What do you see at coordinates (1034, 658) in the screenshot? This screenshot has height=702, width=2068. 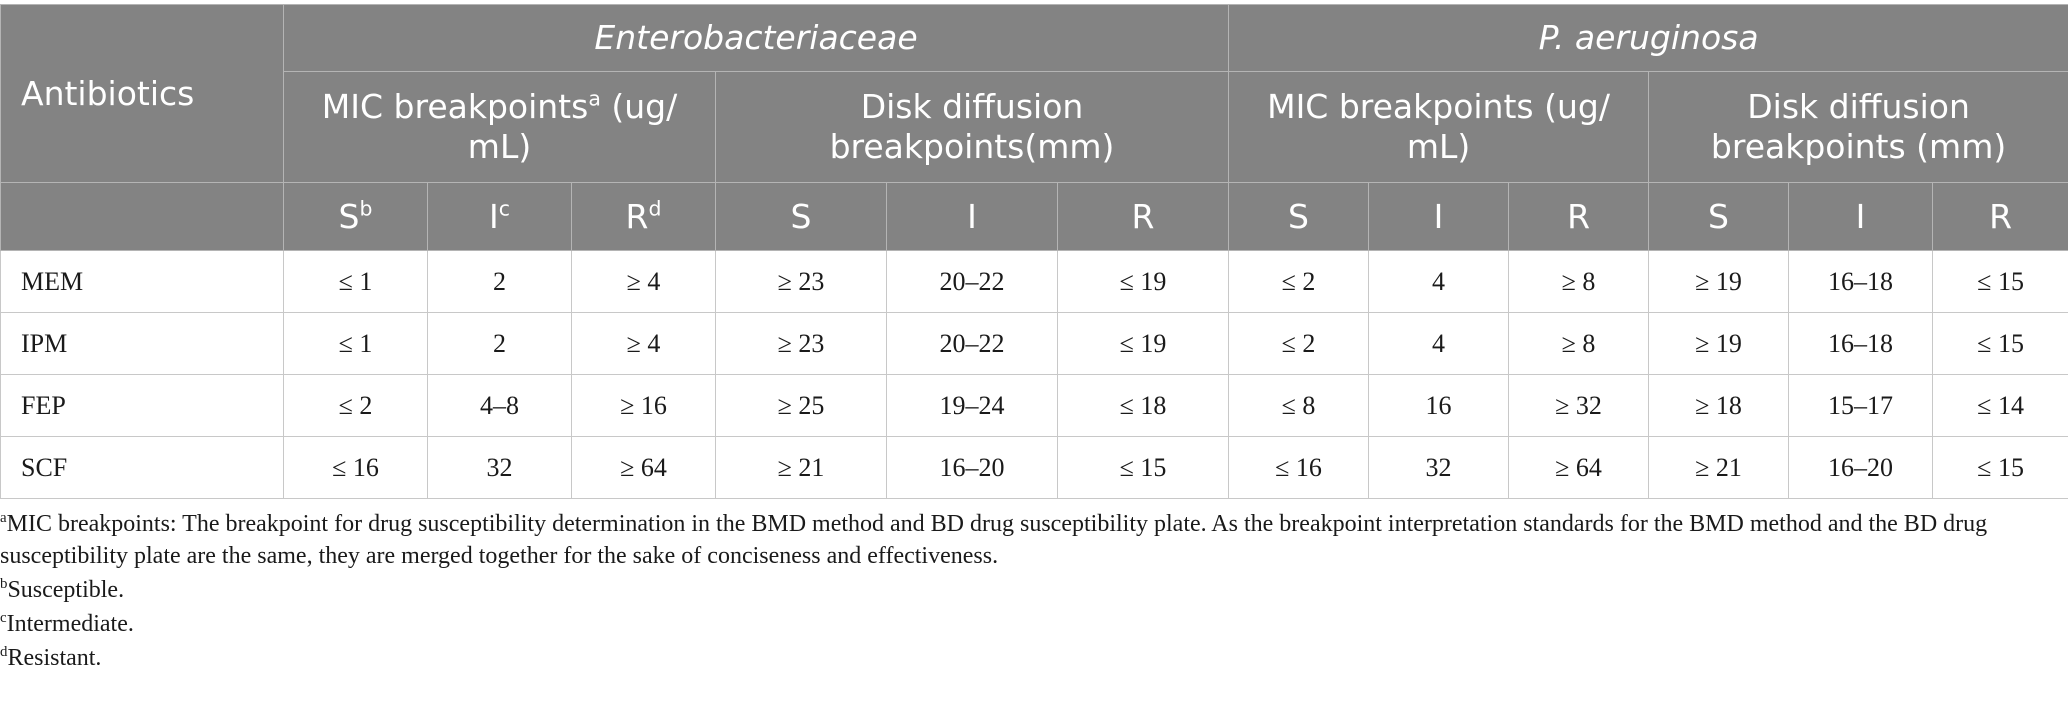 I see `footnote: dResistant.` at bounding box center [1034, 658].